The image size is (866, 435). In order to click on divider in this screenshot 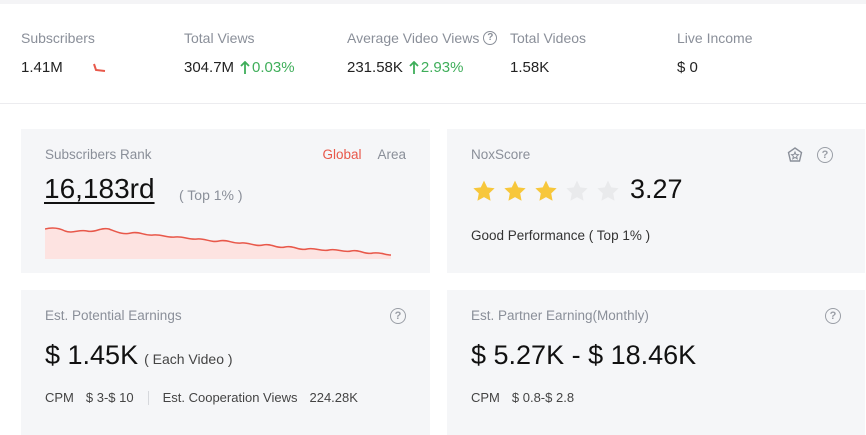, I will do `click(148, 397)`.